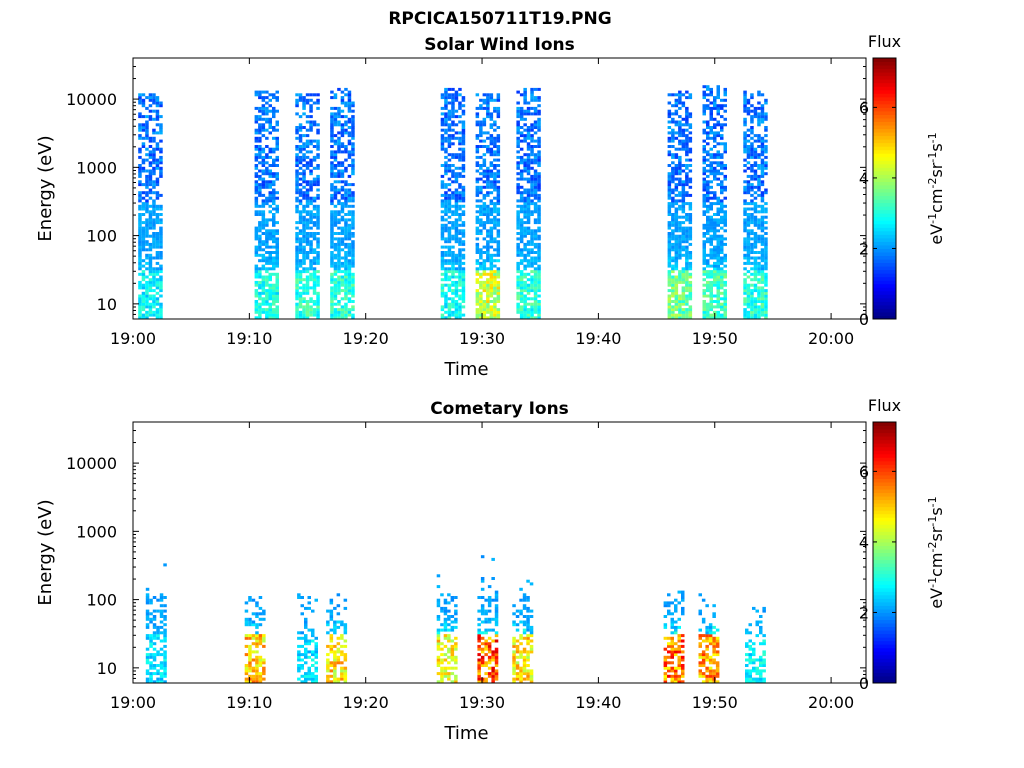 The height and width of the screenshot is (768, 1024). What do you see at coordinates (884, 282) in the screenshot?
I see `colorbar-segment` at bounding box center [884, 282].